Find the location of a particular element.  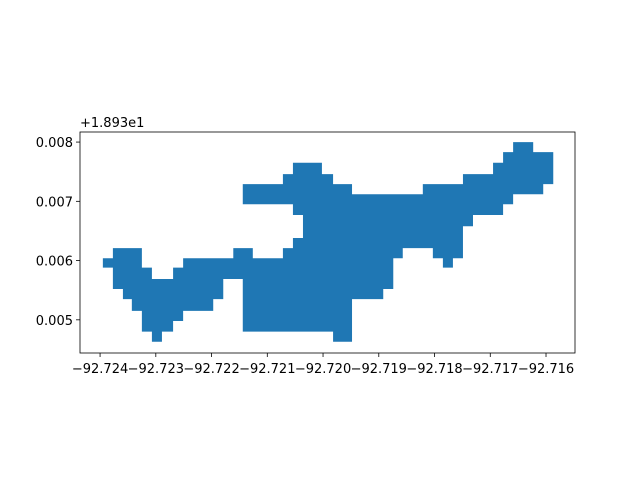

y-offset-label: +1.893e1 is located at coordinates (112, 123).